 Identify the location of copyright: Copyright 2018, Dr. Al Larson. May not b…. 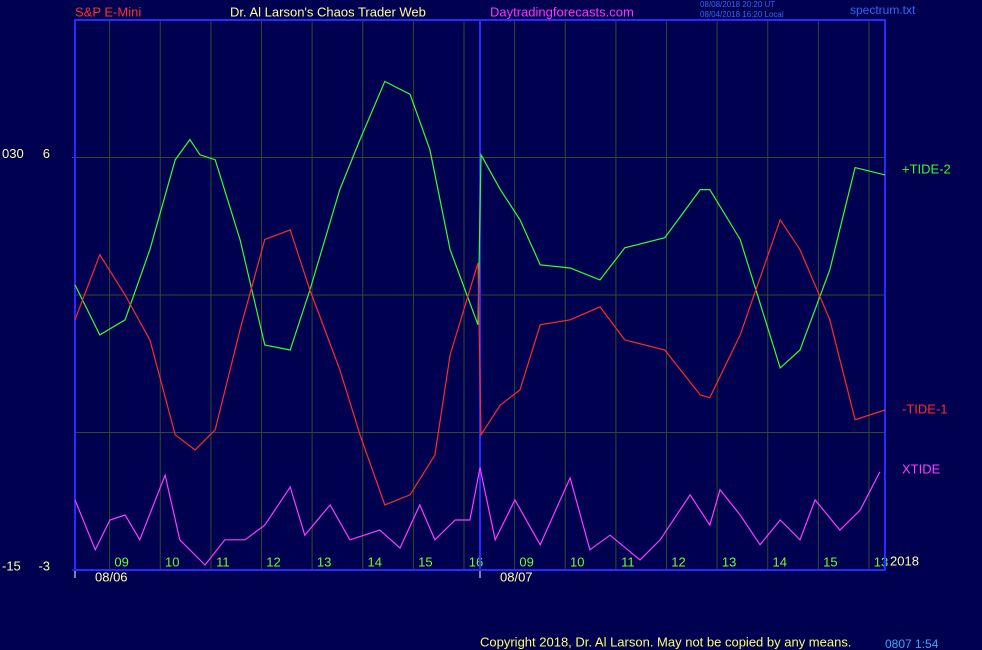
(665, 641).